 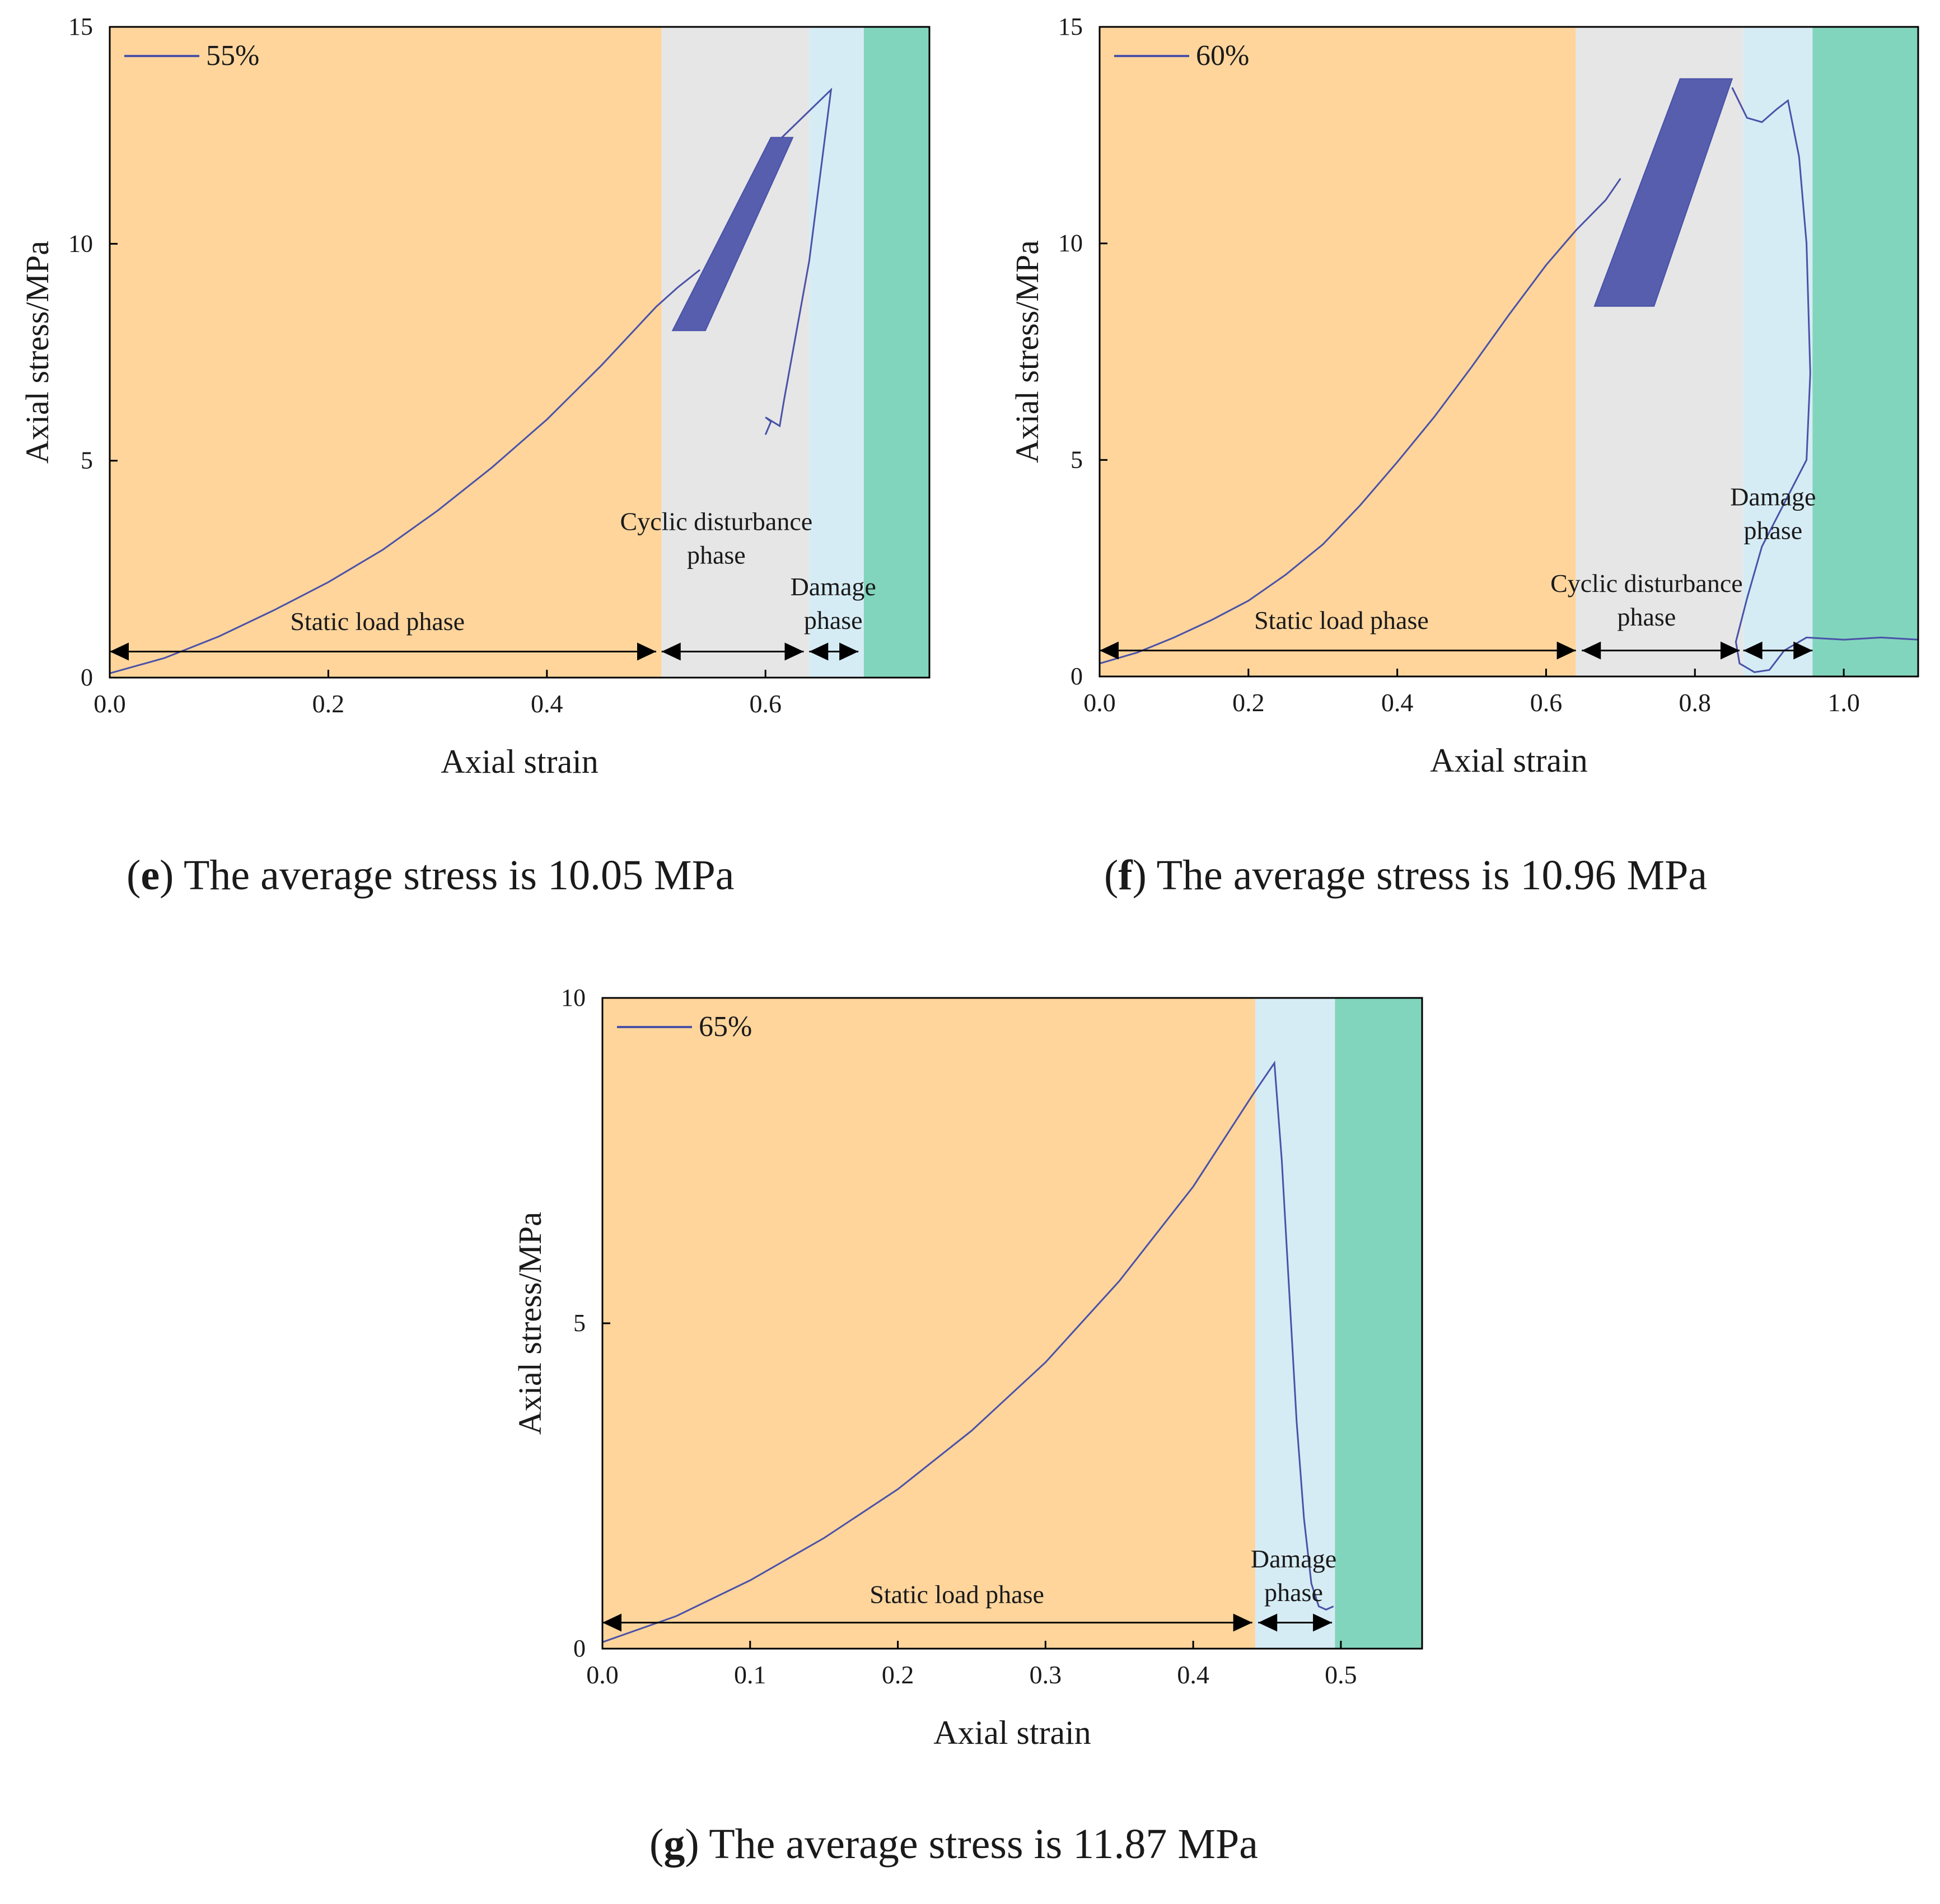 I want to click on caption-g: (g) The average stress is 11.87 MPa, so click(x=954, y=1845).